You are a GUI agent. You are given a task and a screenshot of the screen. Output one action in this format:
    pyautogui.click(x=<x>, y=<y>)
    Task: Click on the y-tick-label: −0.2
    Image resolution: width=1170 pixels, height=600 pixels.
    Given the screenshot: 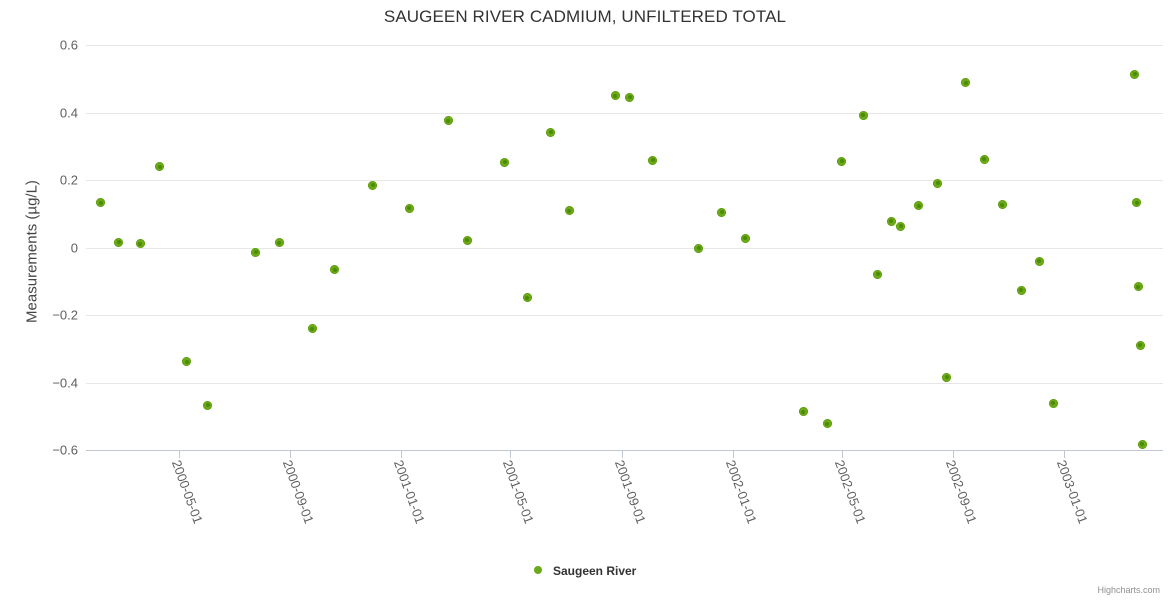 What is the action you would take?
    pyautogui.click(x=65, y=315)
    